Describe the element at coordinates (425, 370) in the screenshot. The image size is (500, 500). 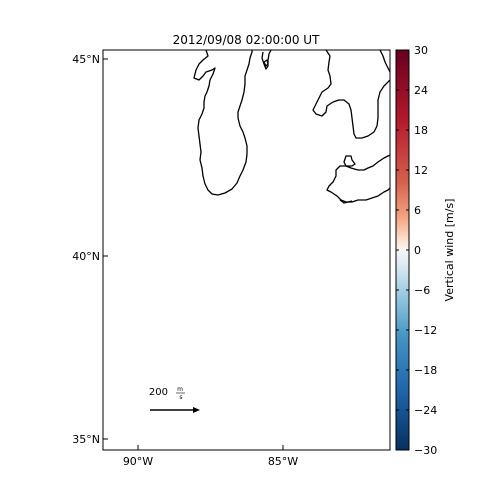
I see `colorbar-tick-label: −18` at that location.